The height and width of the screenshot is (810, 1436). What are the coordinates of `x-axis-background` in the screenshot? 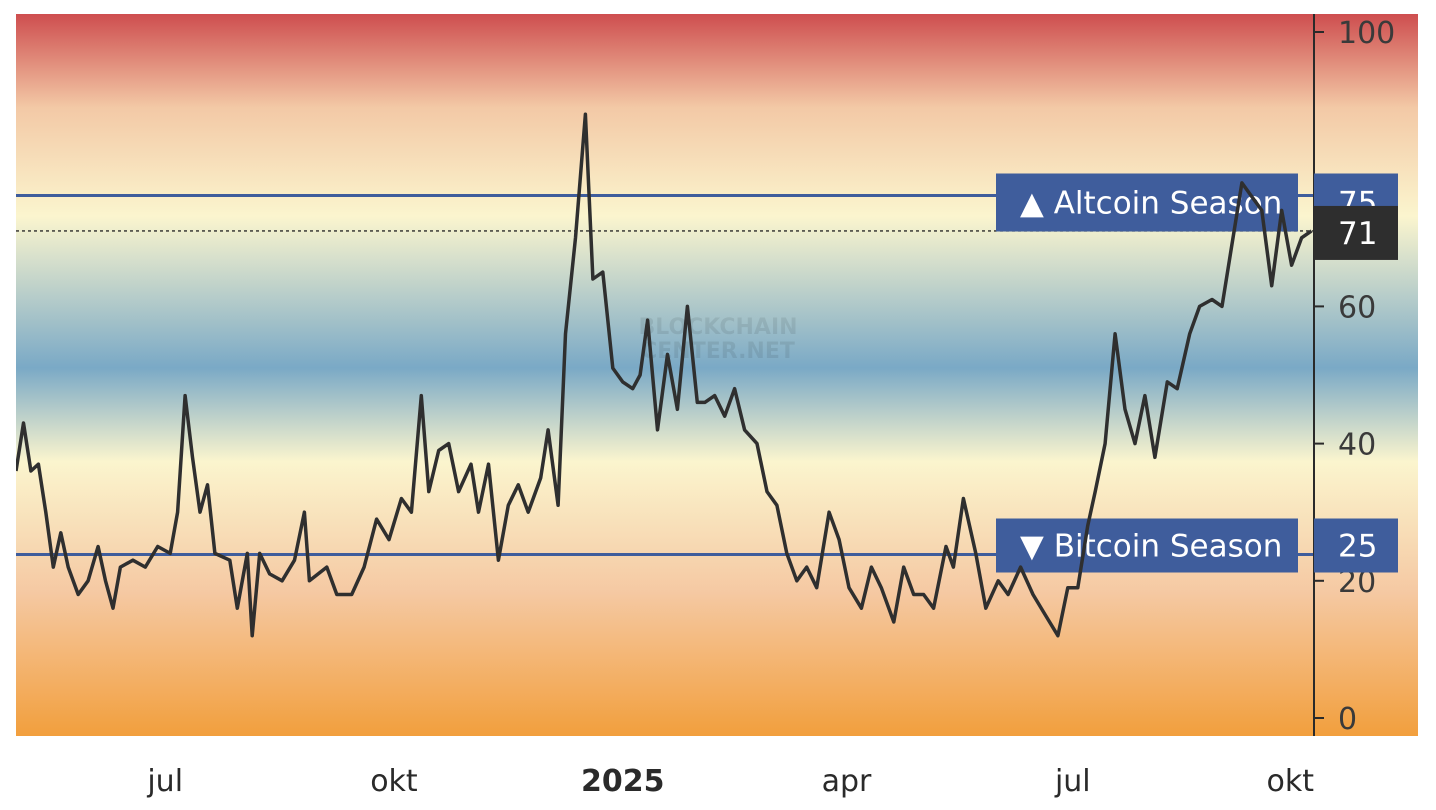 It's located at (717, 773).